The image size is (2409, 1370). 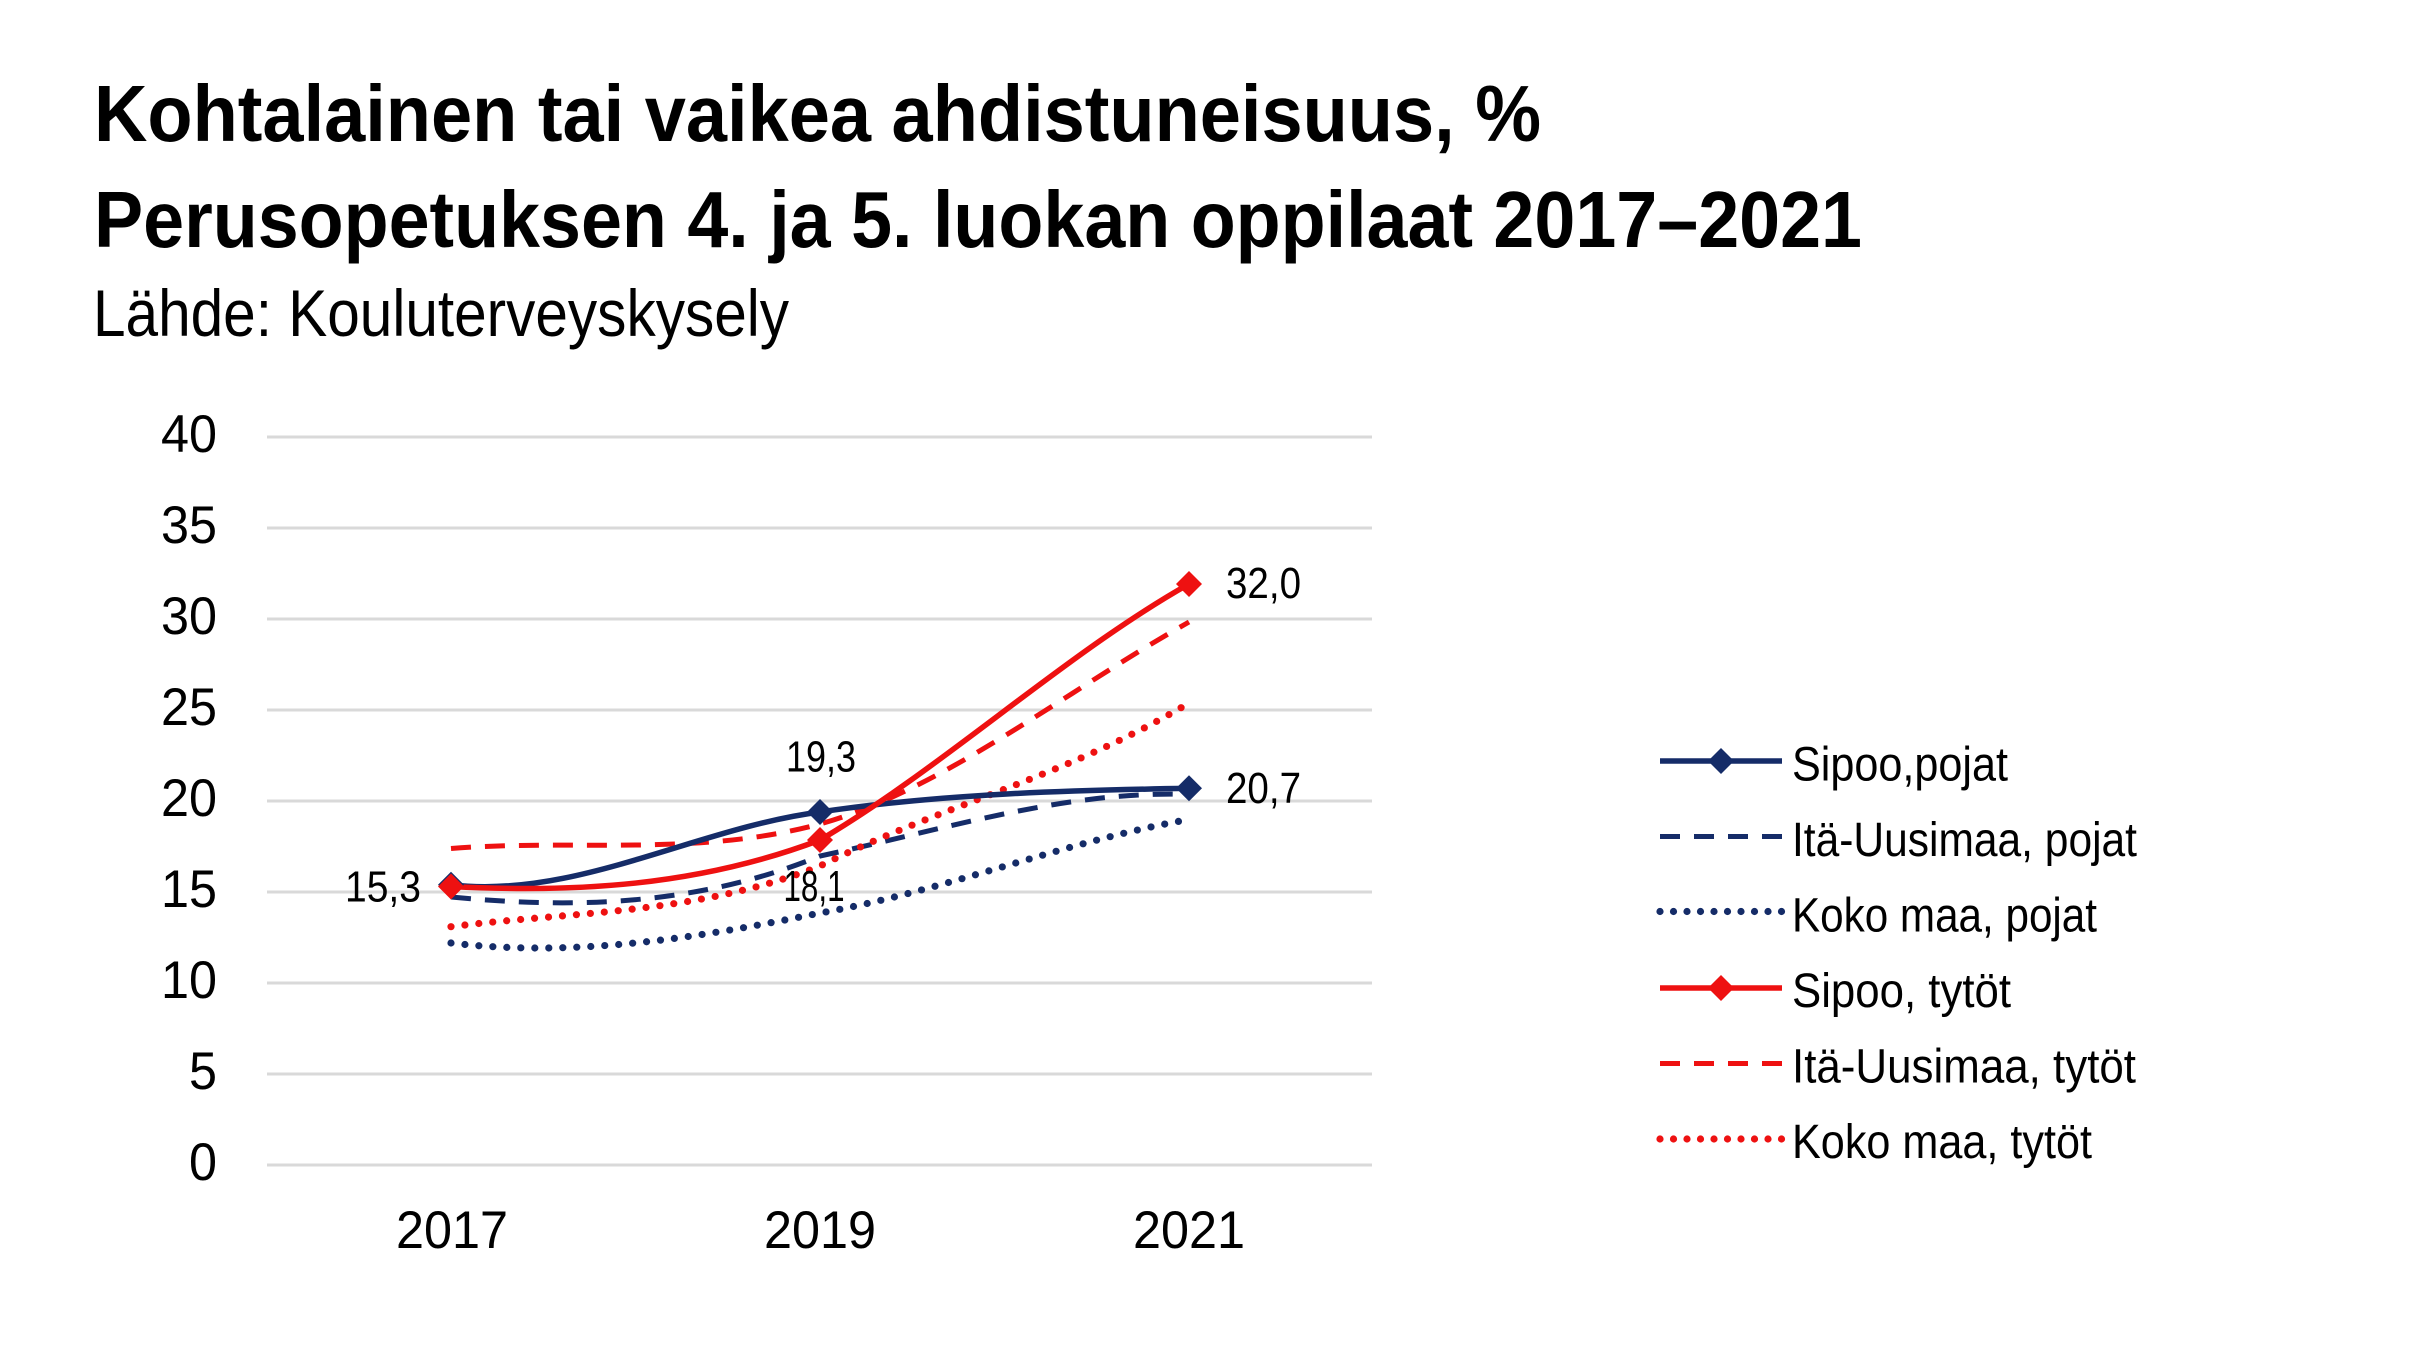 What do you see at coordinates (1901, 991) in the screenshot?
I see `svg-text: Sipoo, tytöt` at bounding box center [1901, 991].